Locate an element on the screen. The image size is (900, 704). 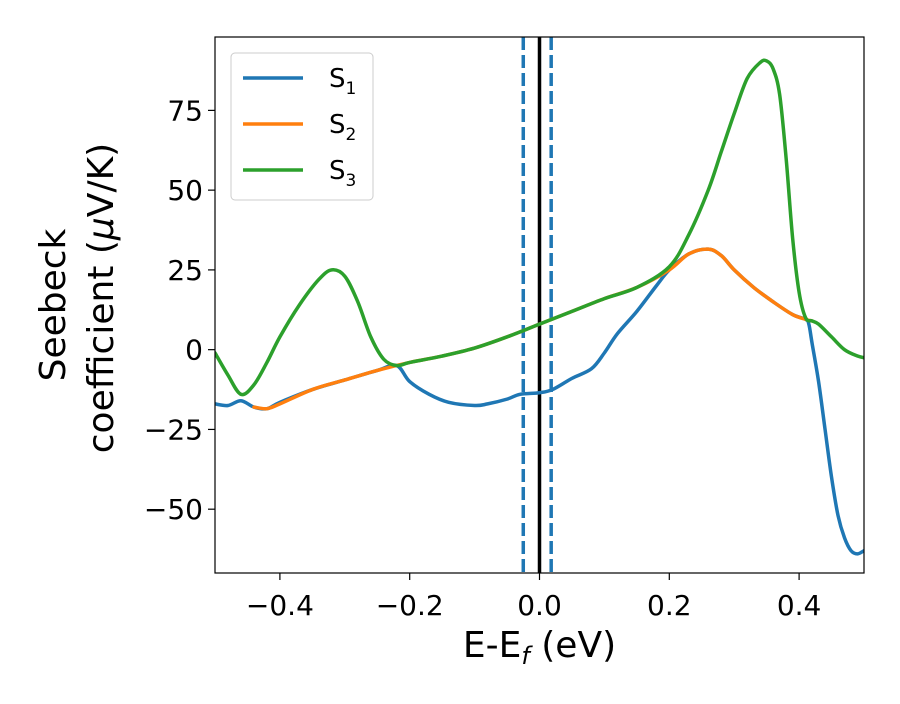
x-tick-label: 0.2 is located at coordinates (669, 605).